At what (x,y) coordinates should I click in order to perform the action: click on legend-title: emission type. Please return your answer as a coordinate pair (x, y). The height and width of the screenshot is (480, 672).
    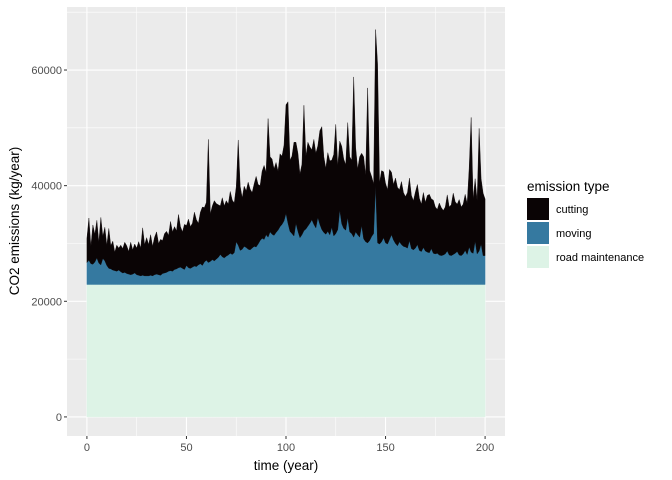
    Looking at the image, I should click on (568, 186).